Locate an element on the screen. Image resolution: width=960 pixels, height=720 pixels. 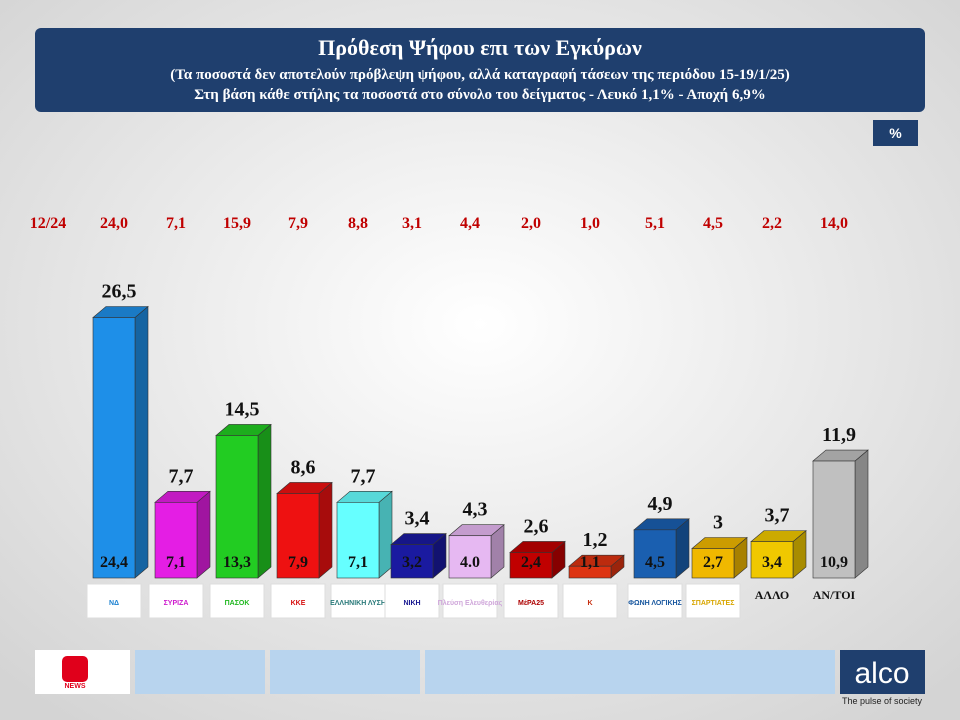
previous-value: 15,9 is located at coordinates (237, 223).